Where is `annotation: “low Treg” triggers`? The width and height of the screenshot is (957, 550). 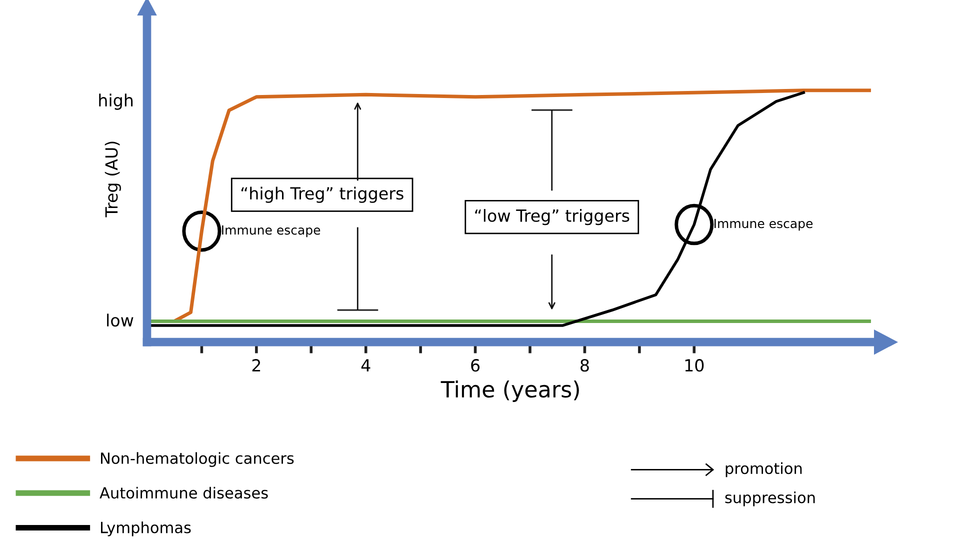 annotation: “low Treg” triggers is located at coordinates (552, 217).